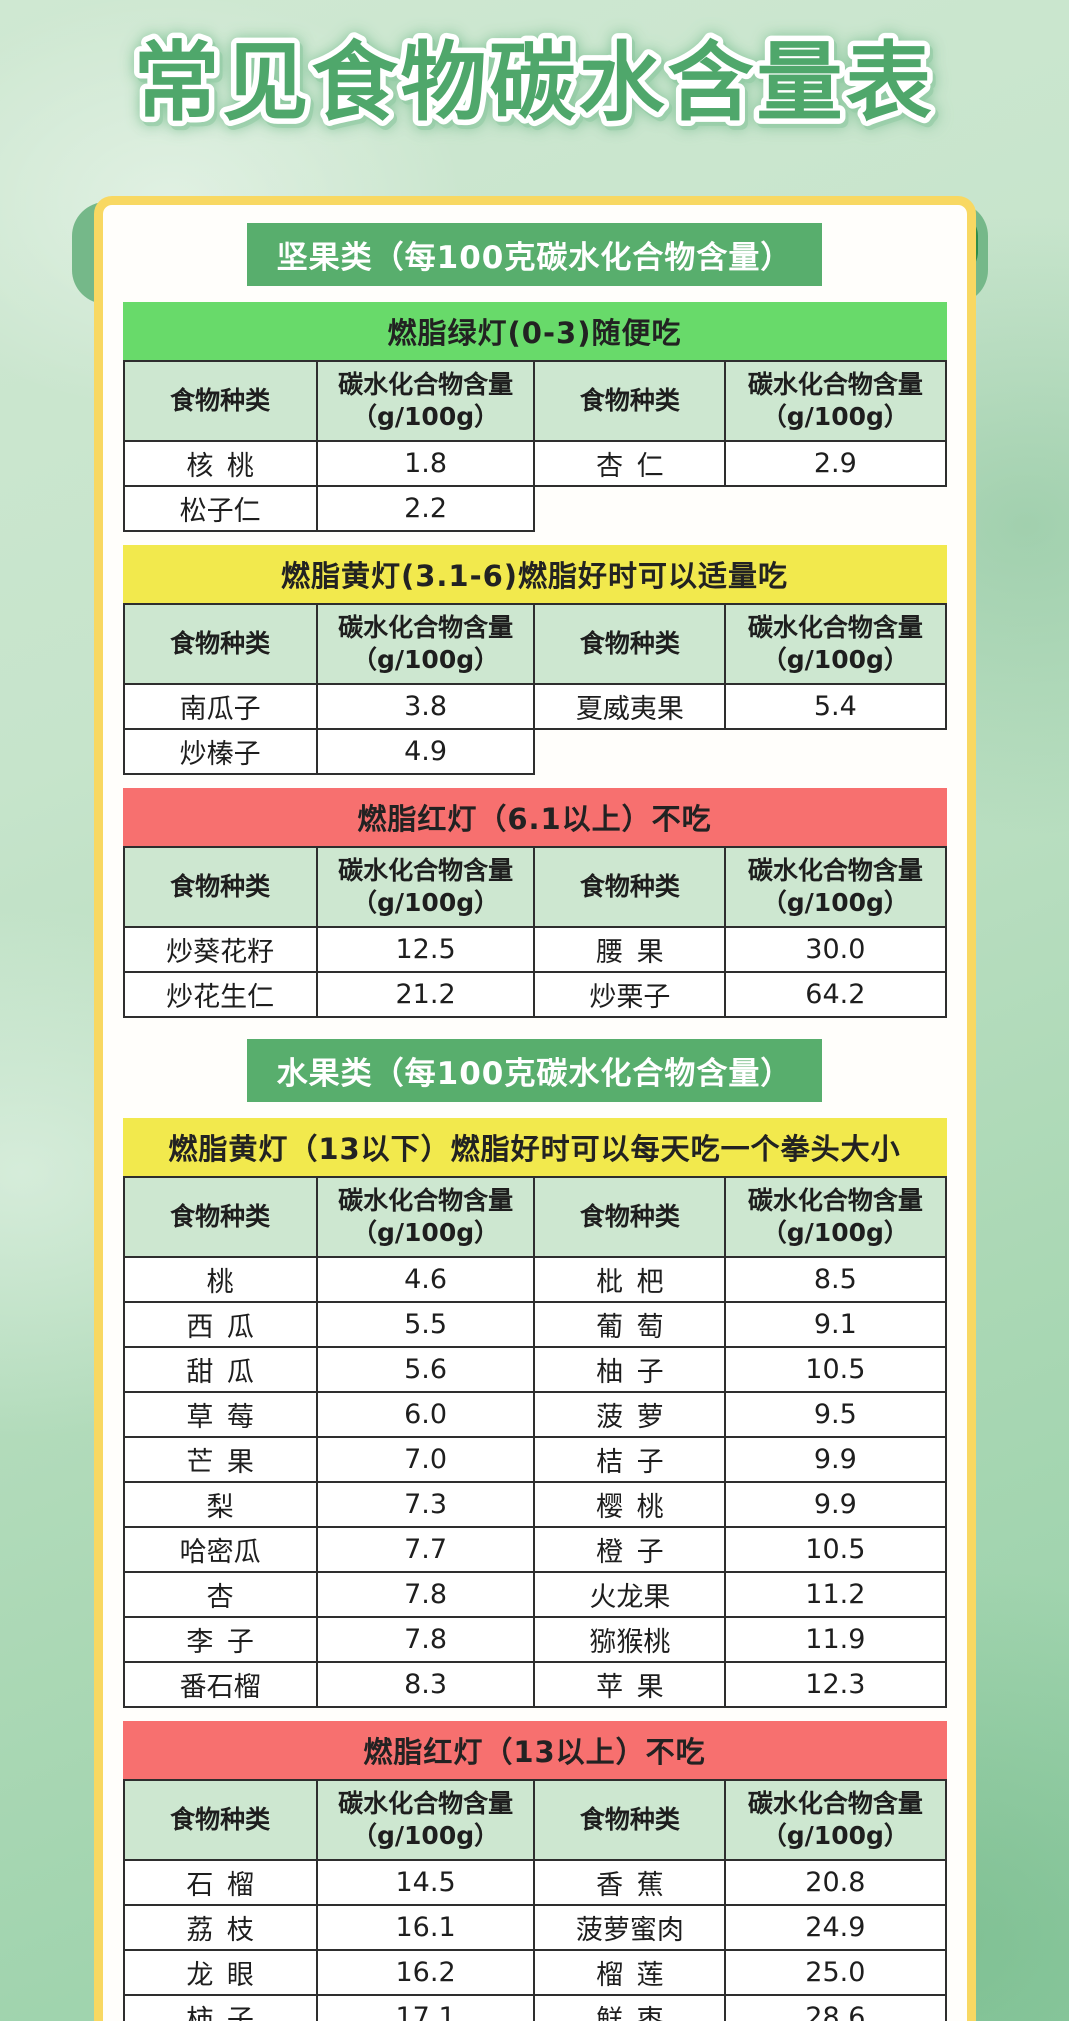 This screenshot has height=2021, width=1069. What do you see at coordinates (835, 463) in the screenshot?
I see `carb-value-cell: 2.9` at bounding box center [835, 463].